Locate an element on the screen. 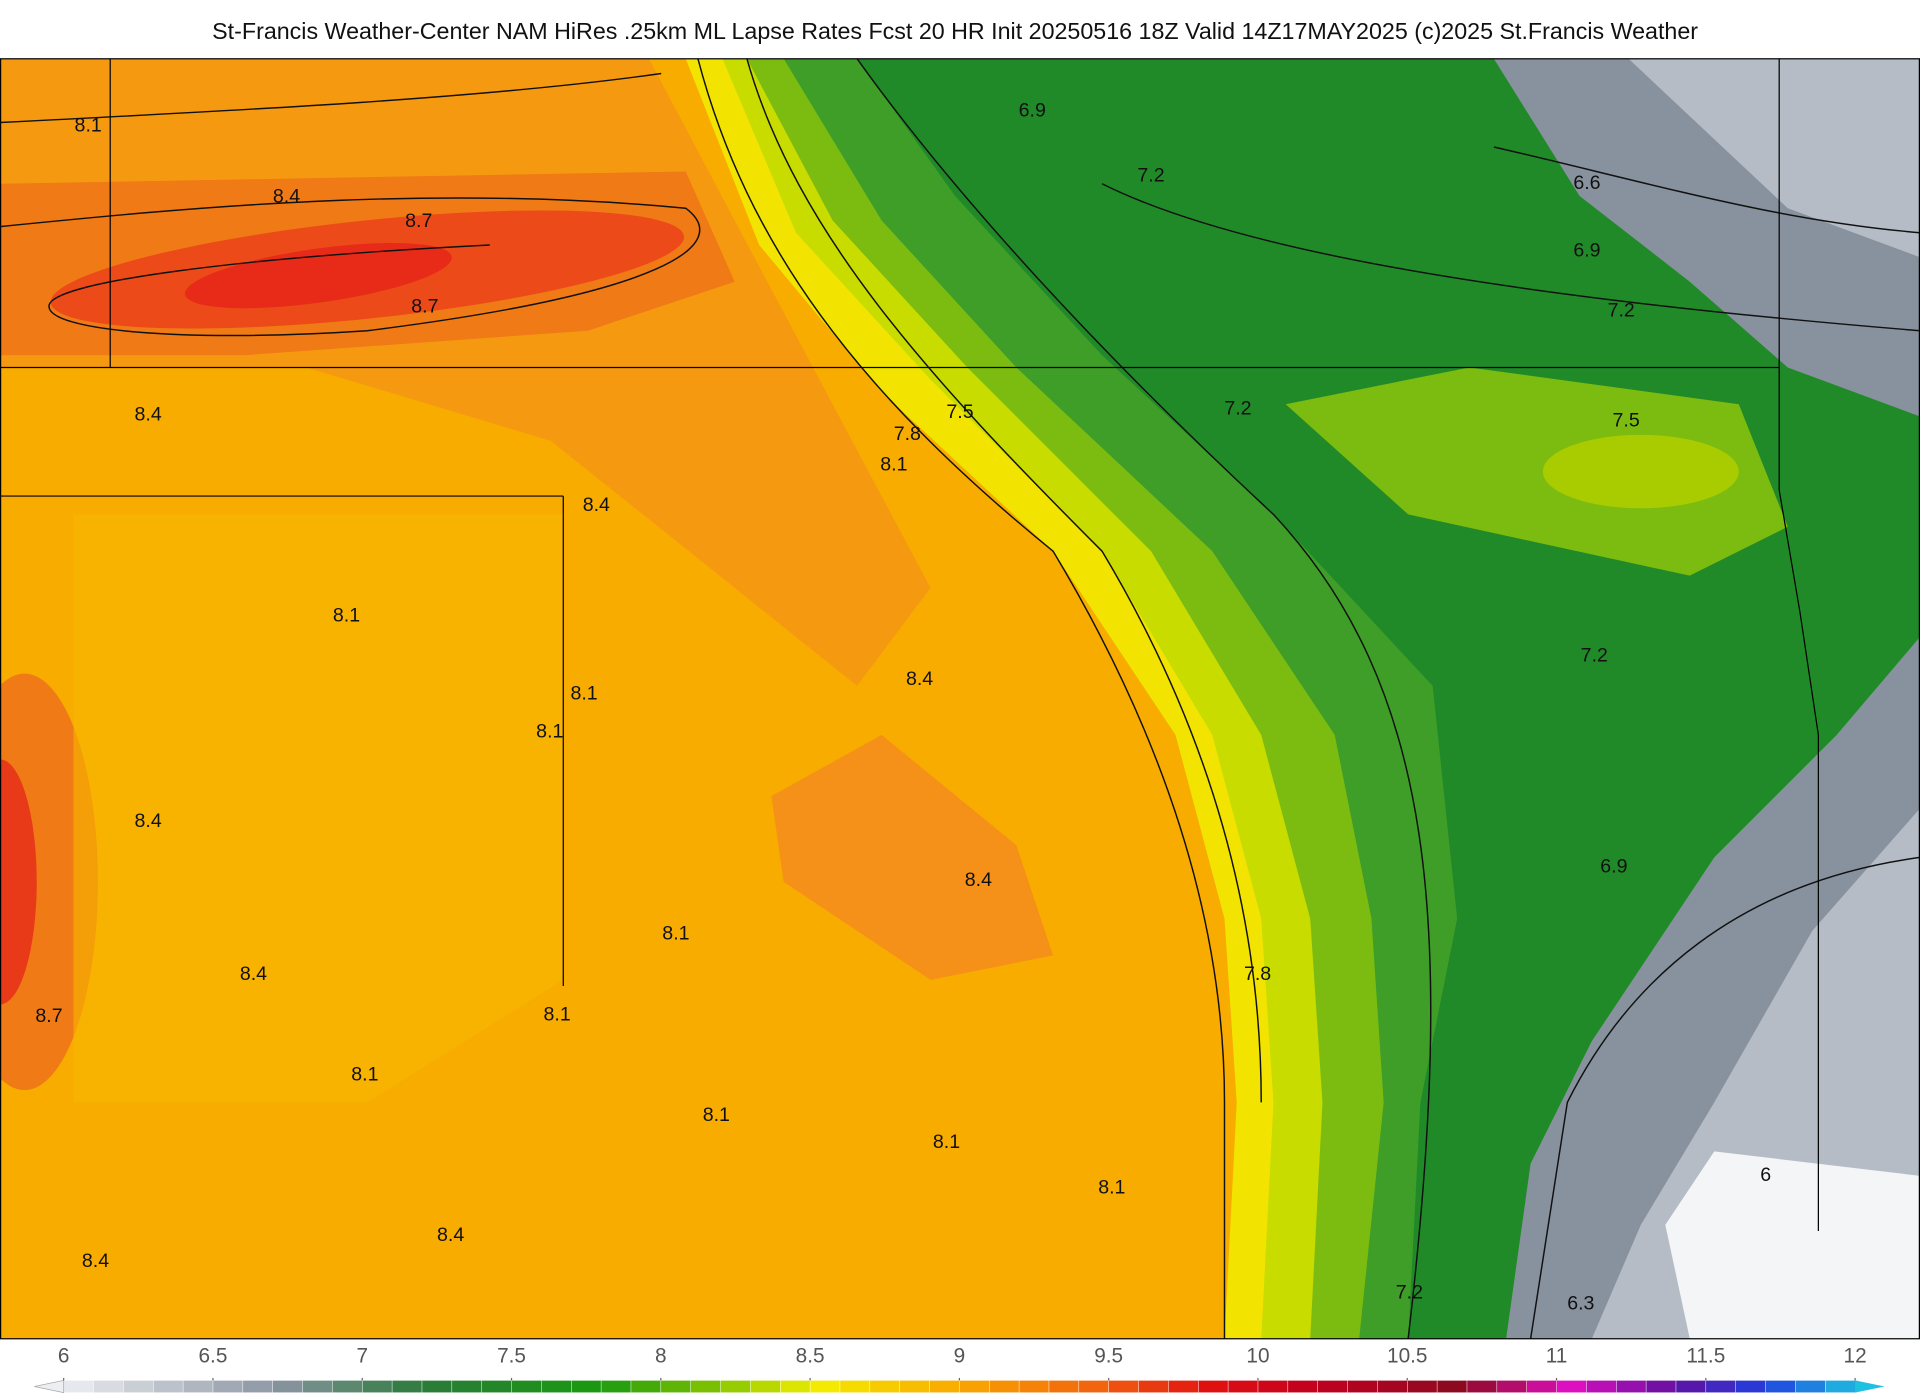 The image size is (1920, 1400). colorbar-tick-label: 6 is located at coordinates (64, 1356).